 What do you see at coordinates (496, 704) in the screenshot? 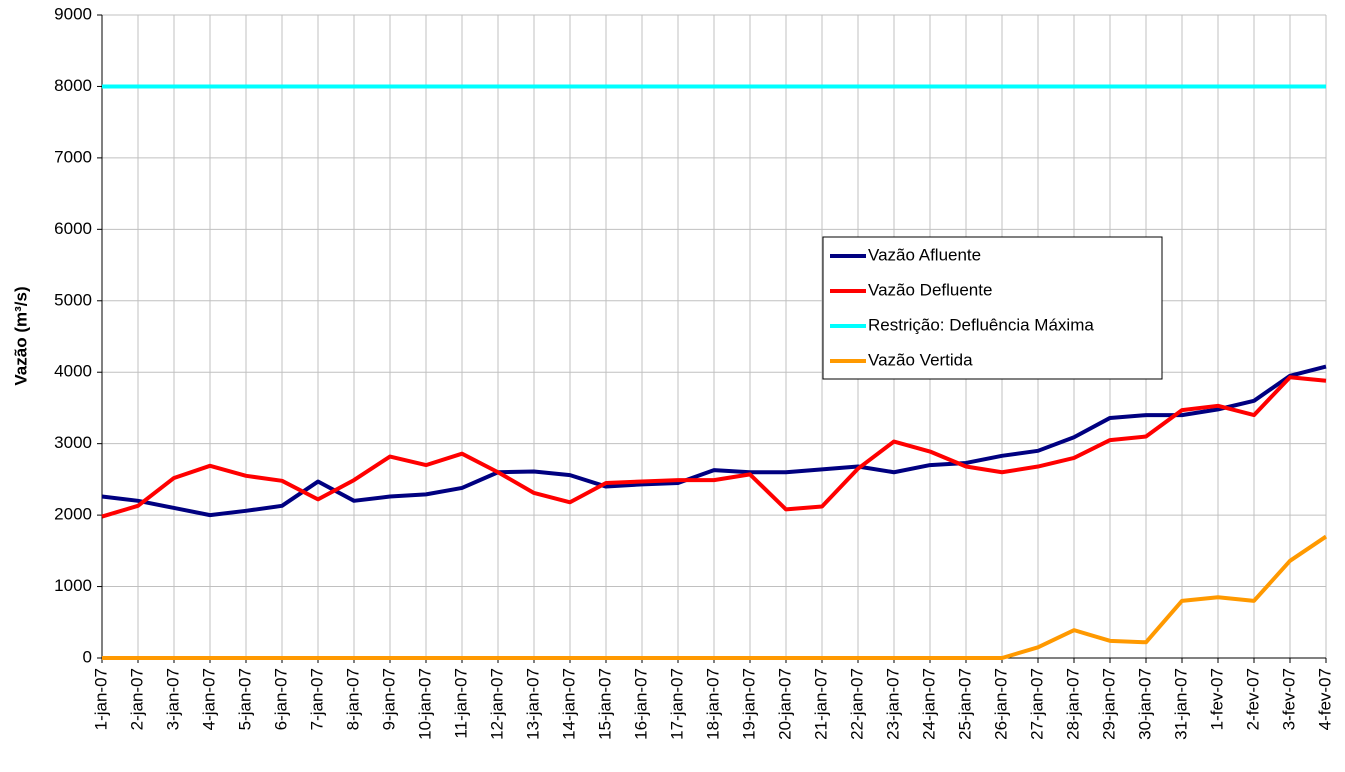
I see `x-tick-label: 12-jan-07` at bounding box center [496, 704].